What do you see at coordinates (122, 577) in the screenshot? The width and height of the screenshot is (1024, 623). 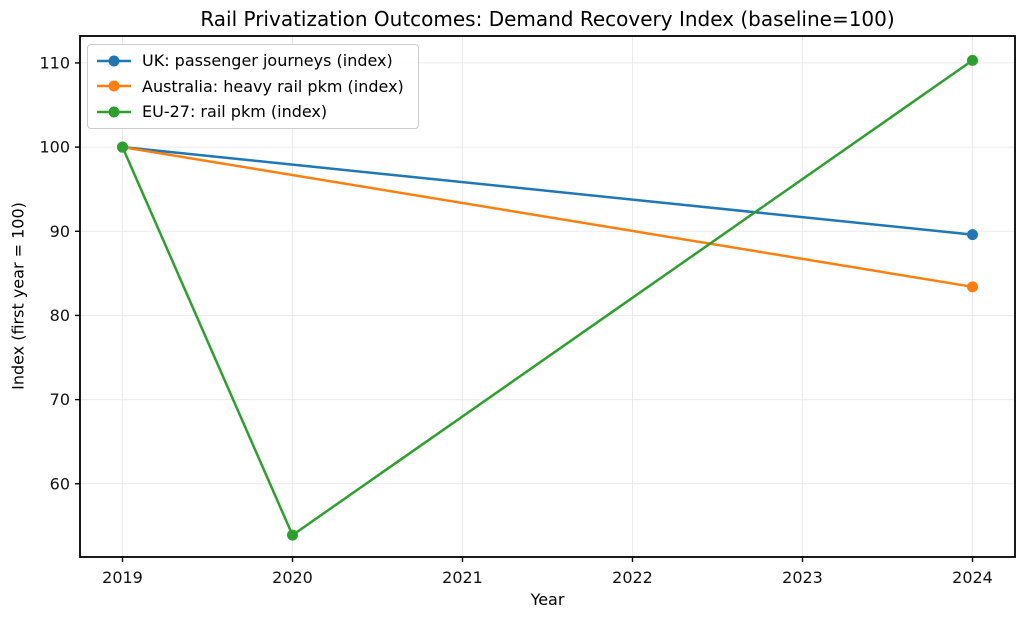 I see `x-tick-label: 2019` at bounding box center [122, 577].